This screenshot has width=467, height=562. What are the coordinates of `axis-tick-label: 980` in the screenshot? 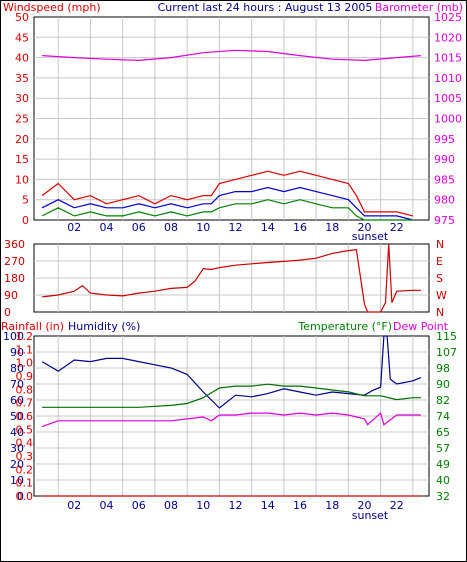 It's located at (444, 200).